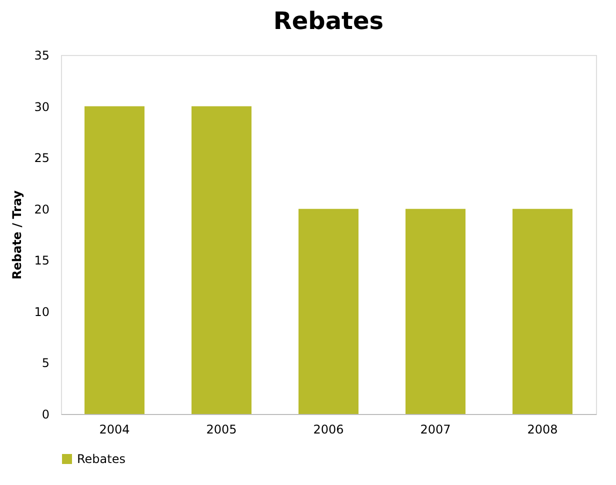  What do you see at coordinates (101, 459) in the screenshot?
I see `legend-label: Rebates` at bounding box center [101, 459].